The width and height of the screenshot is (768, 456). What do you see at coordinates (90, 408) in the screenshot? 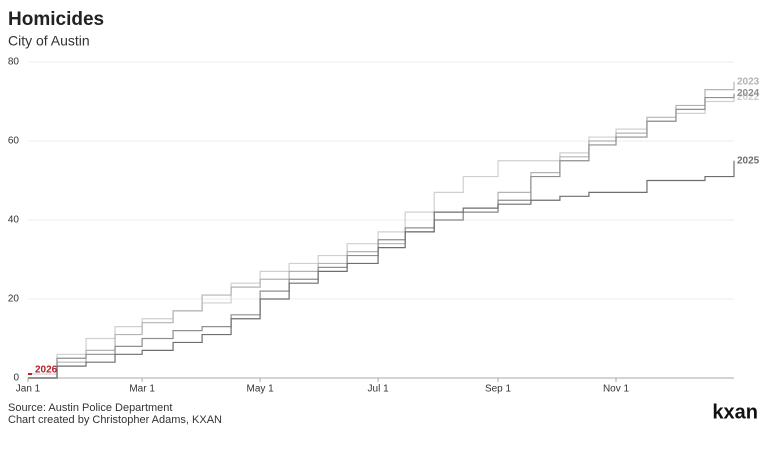
I see `source: Source: Austin Police Department` at bounding box center [90, 408].